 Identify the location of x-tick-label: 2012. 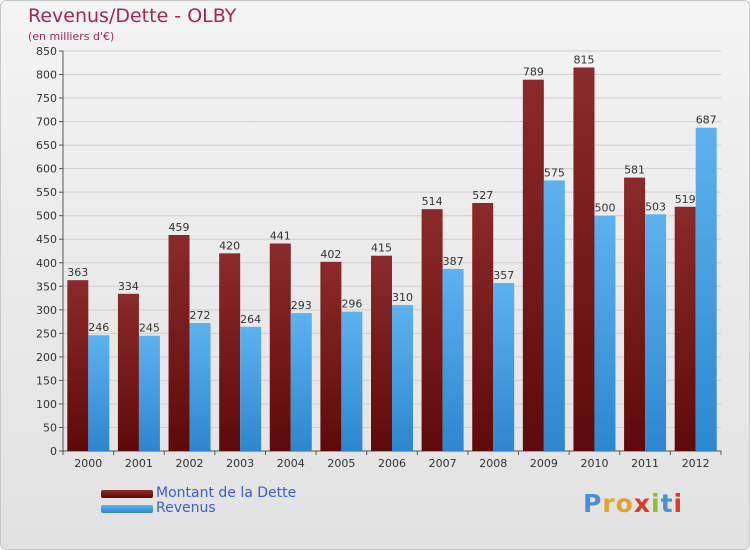
(696, 463).